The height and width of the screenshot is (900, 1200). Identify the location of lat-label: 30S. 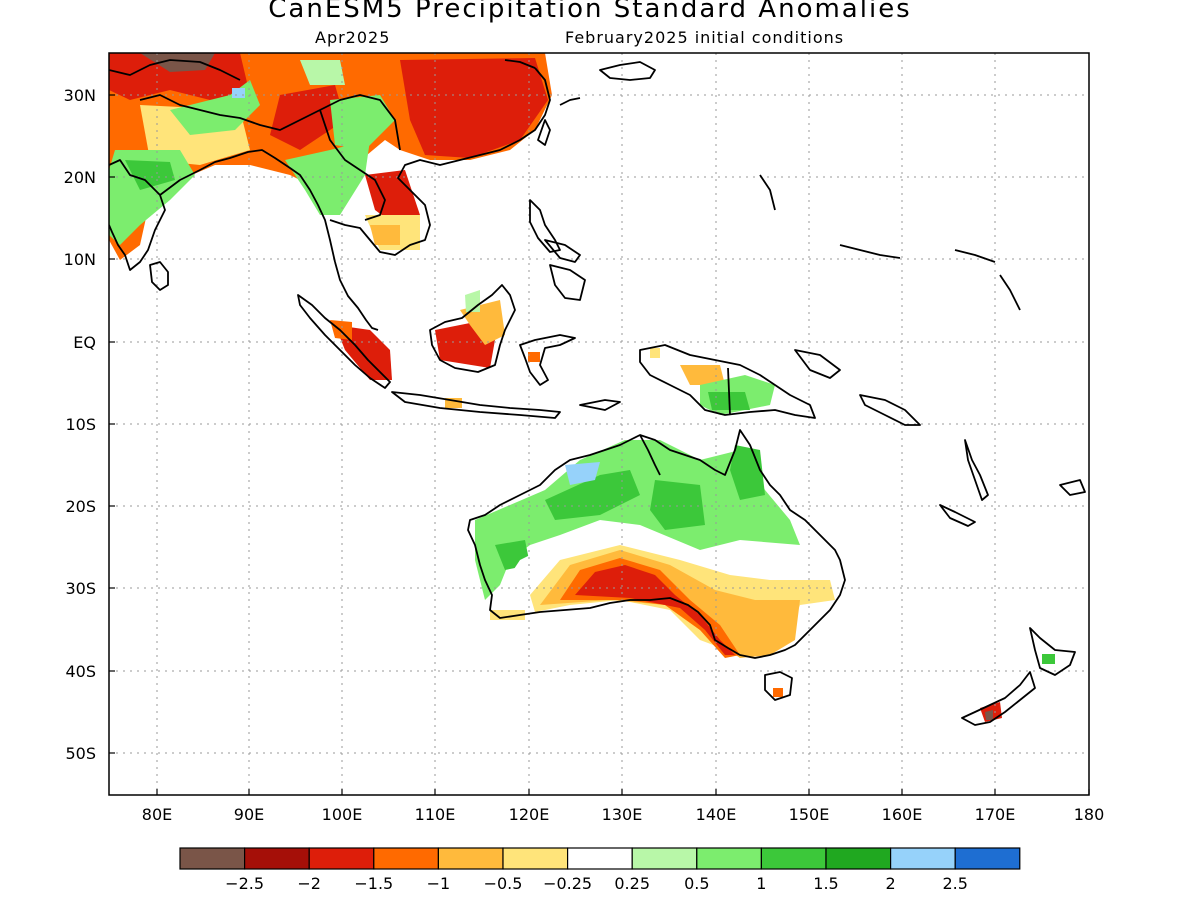
(80, 588).